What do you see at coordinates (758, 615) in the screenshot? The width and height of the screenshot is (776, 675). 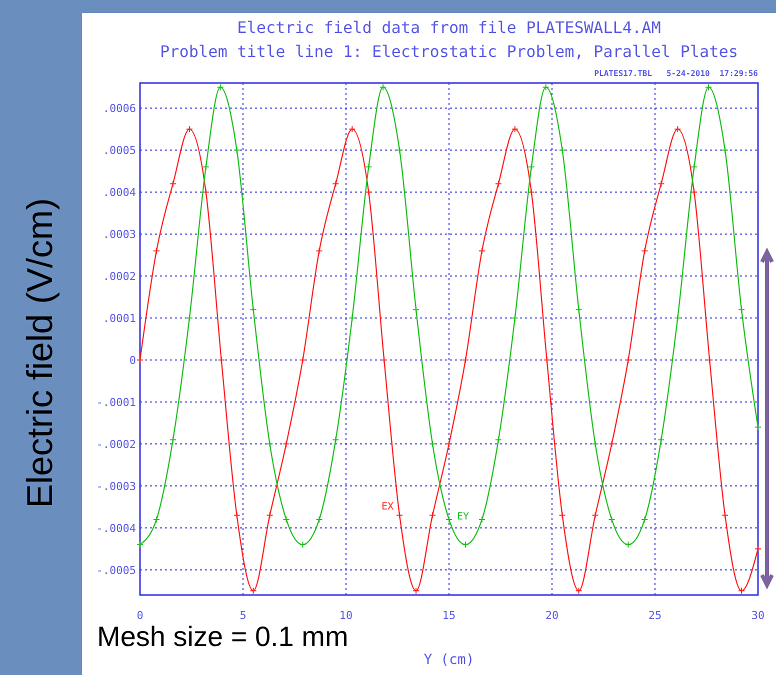 I see `x-tick-label: 30` at bounding box center [758, 615].